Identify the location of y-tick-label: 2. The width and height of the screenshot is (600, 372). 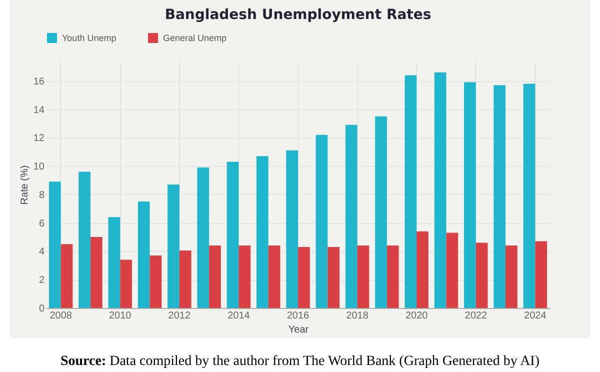
(41, 280).